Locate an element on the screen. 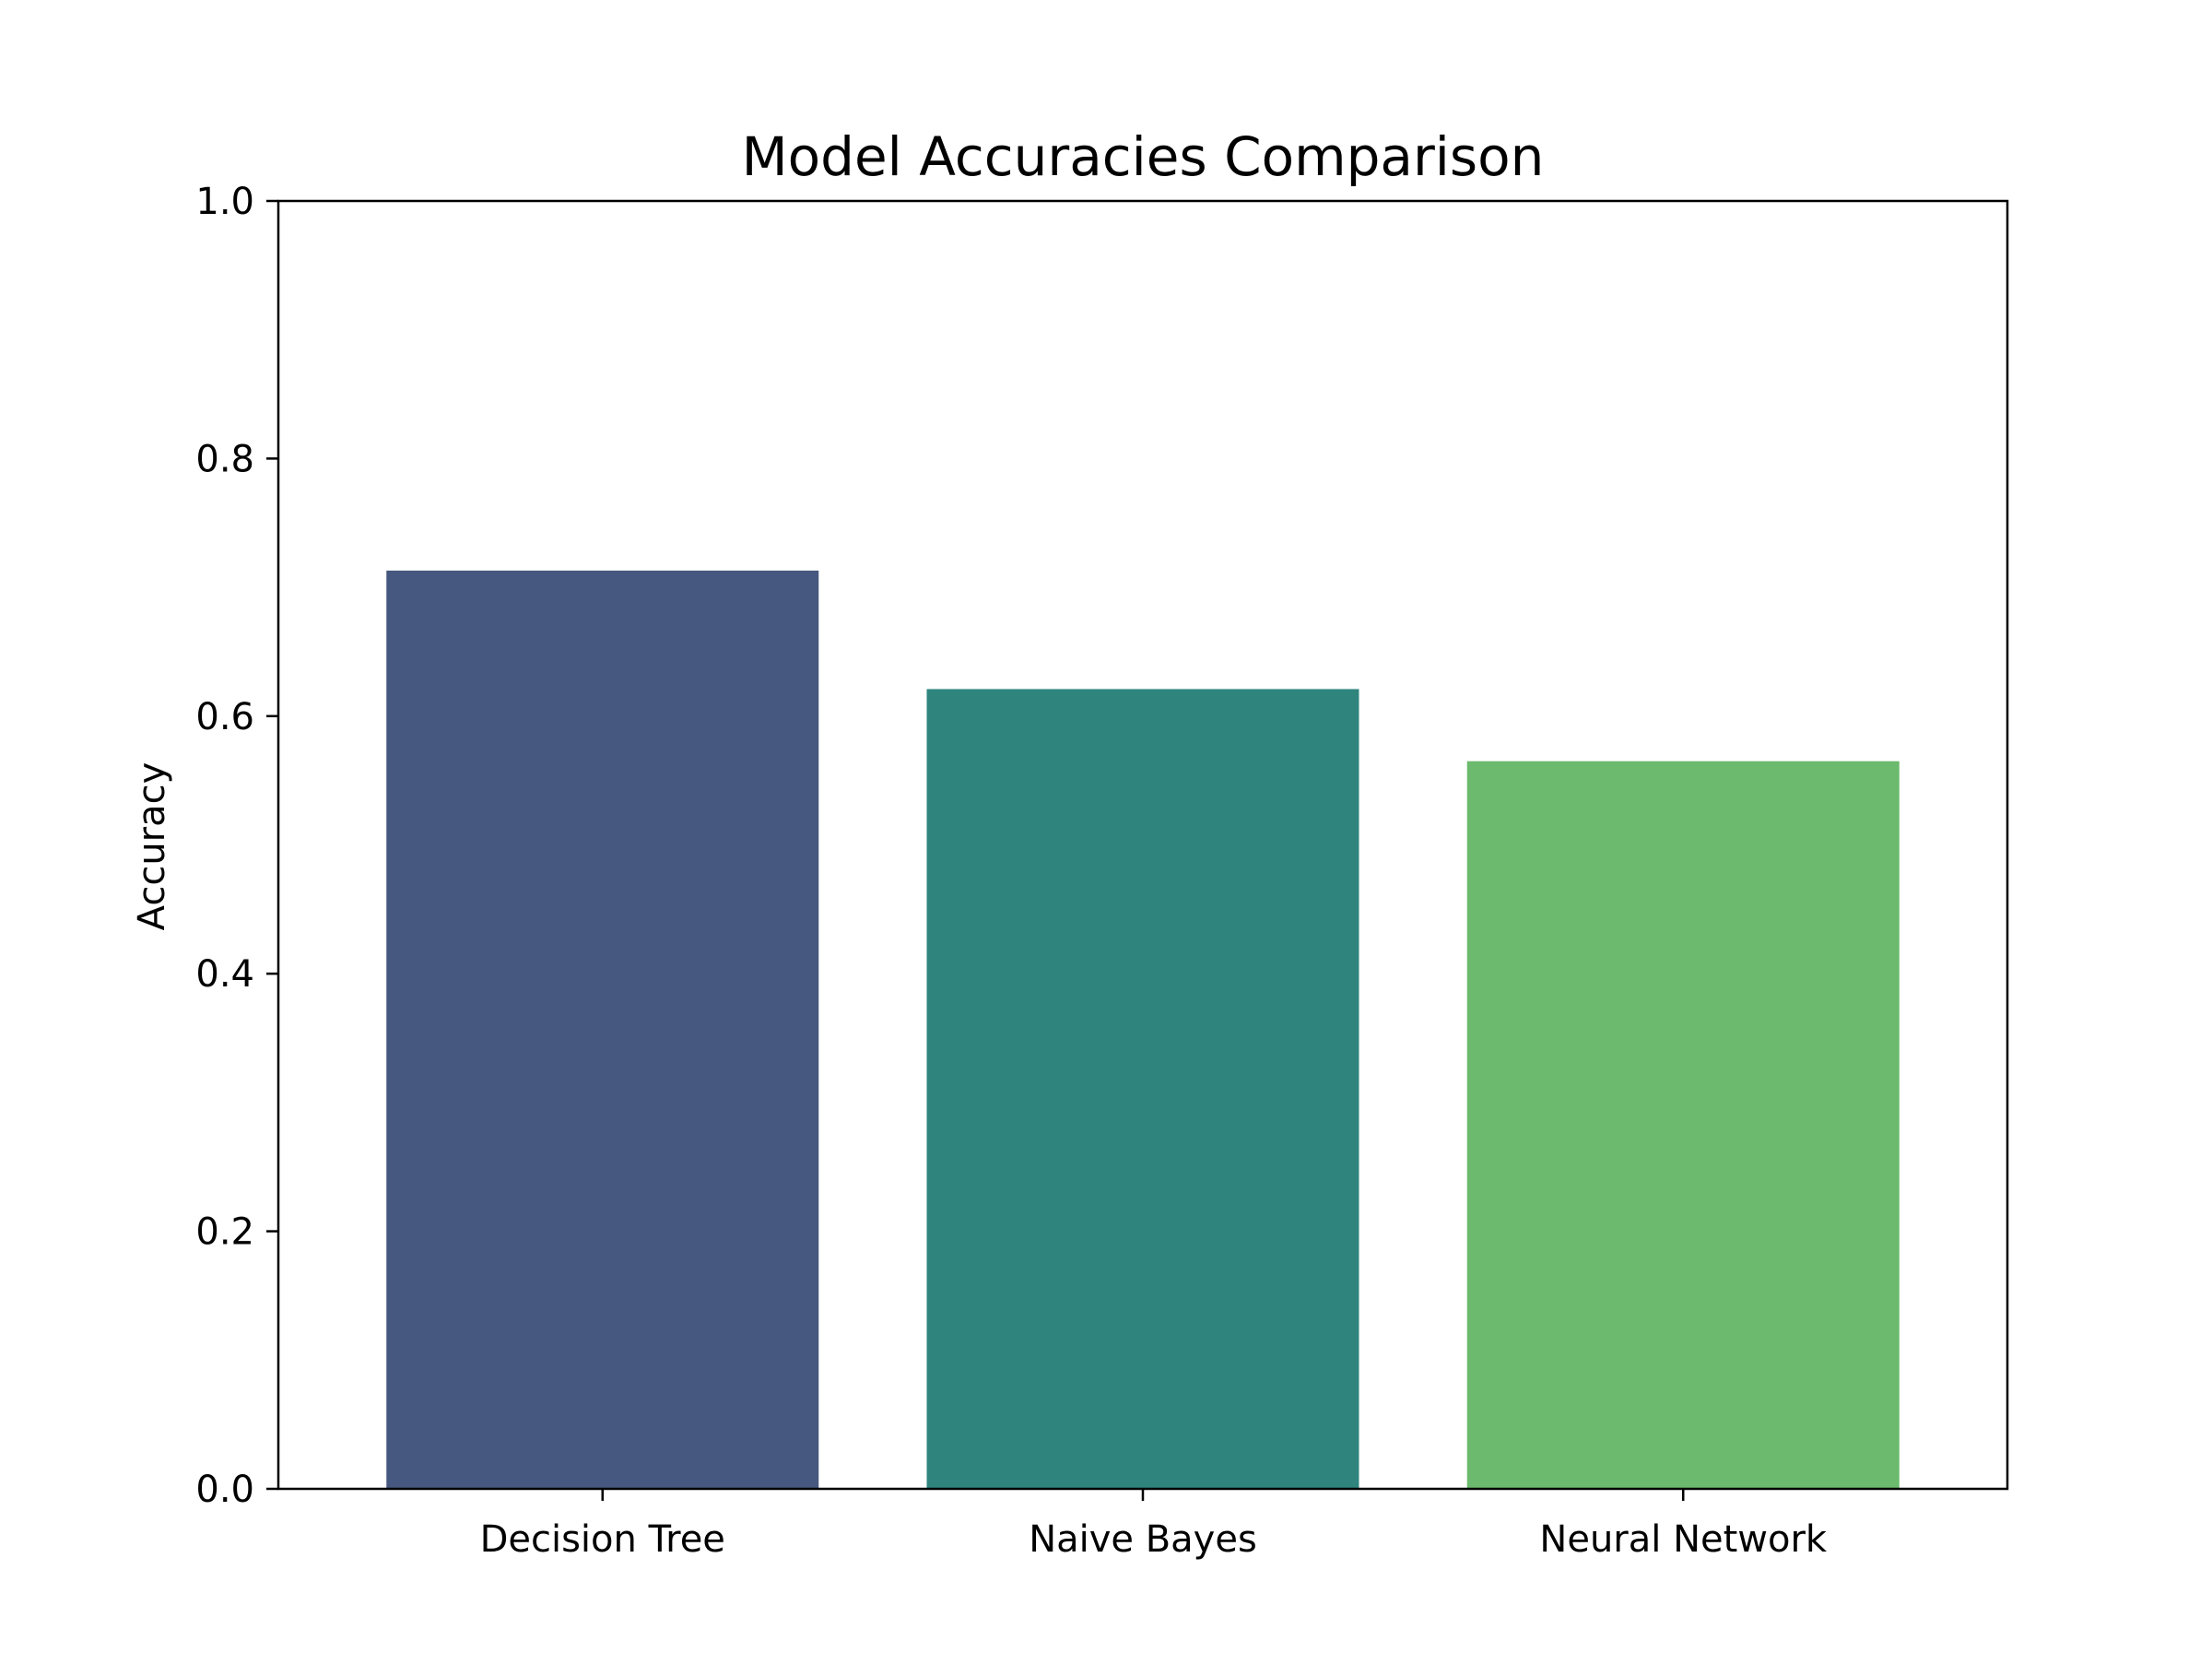 Image resolution: width=2212 pixels, height=1664 pixels. chart-title: Model Accuracies Comparison is located at coordinates (1143, 156).